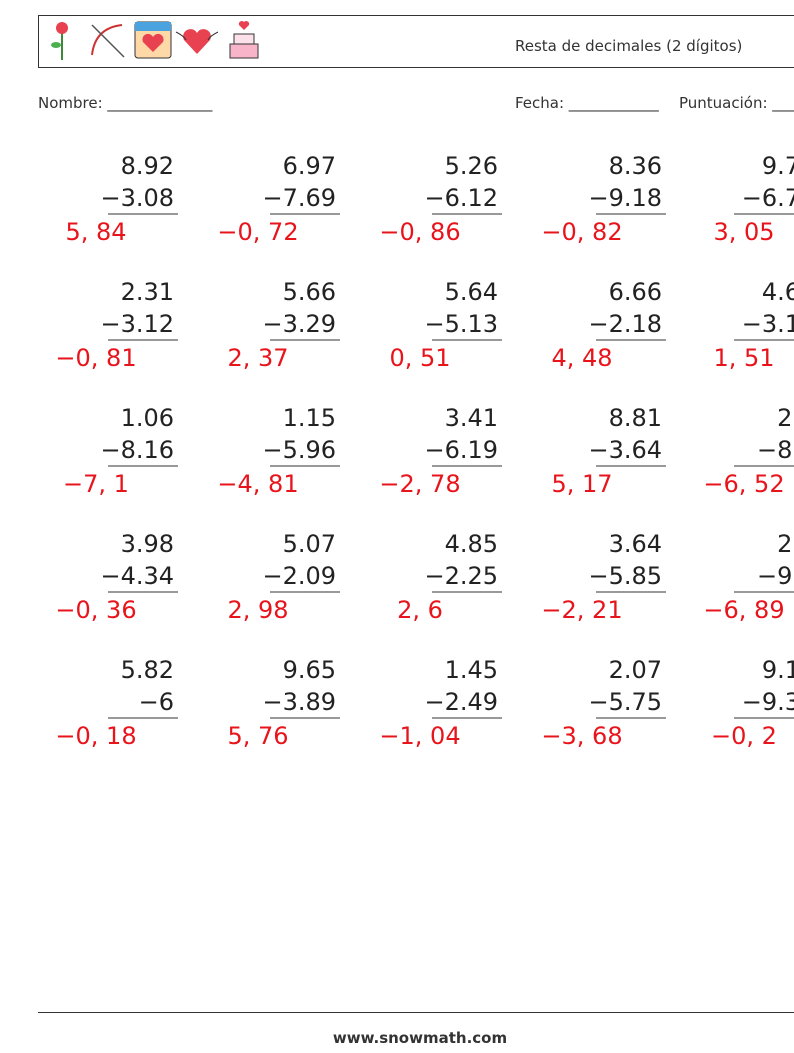 This screenshot has width=794, height=1053. Describe the element at coordinates (635, 292) in the screenshot. I see `minuend: 6.66` at that location.